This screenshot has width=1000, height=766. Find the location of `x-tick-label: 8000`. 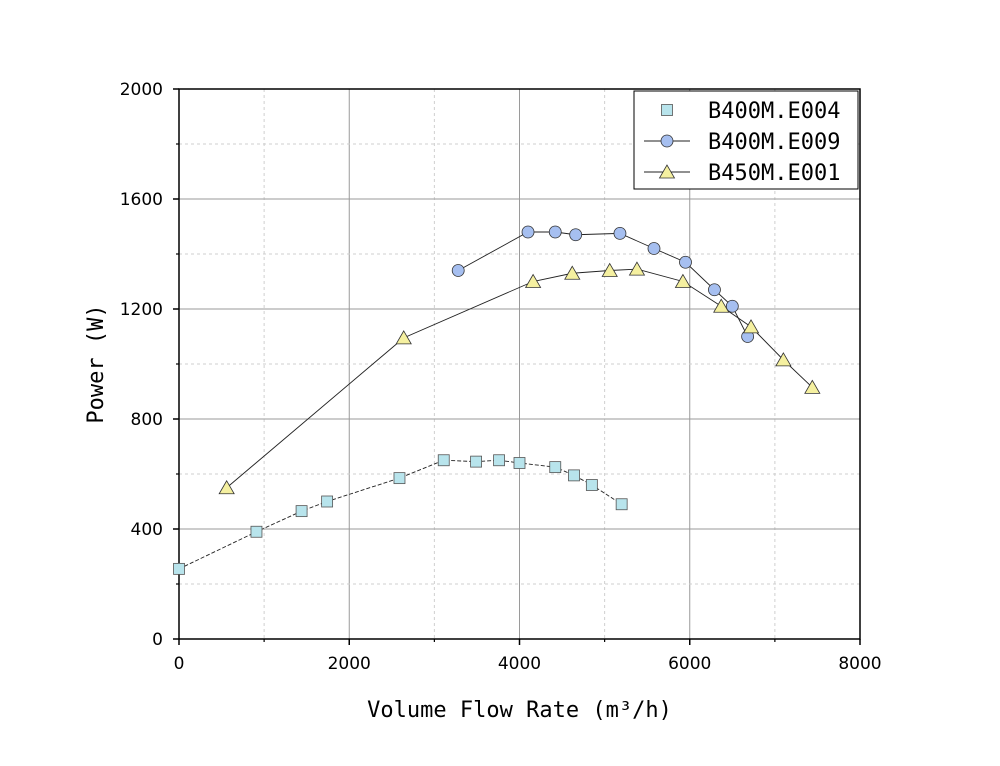

x-tick-label: 8000 is located at coordinates (859, 664).